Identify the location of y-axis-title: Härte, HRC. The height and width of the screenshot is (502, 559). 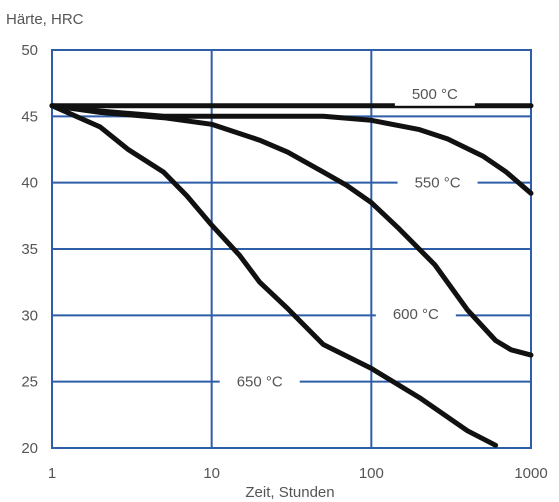
(45, 19).